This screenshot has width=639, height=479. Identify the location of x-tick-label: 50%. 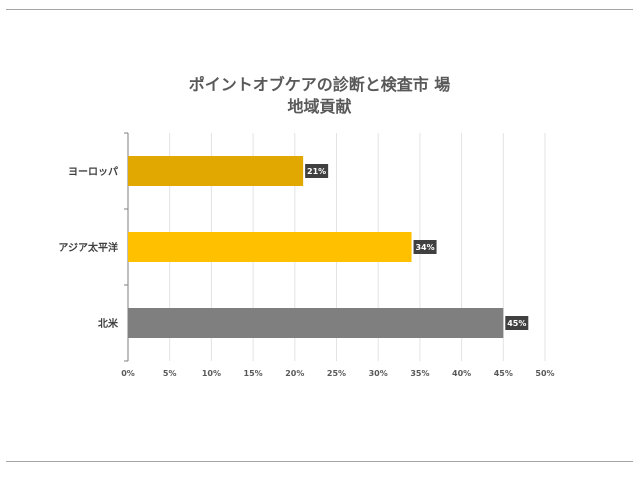
(544, 373).